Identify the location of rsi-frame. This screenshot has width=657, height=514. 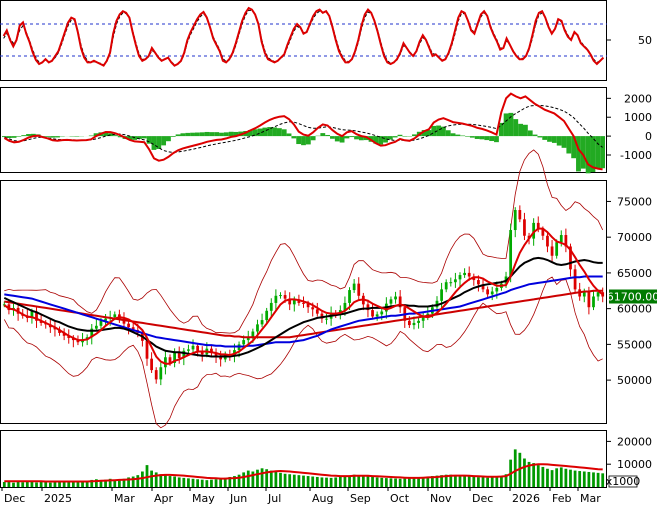
(304, 41).